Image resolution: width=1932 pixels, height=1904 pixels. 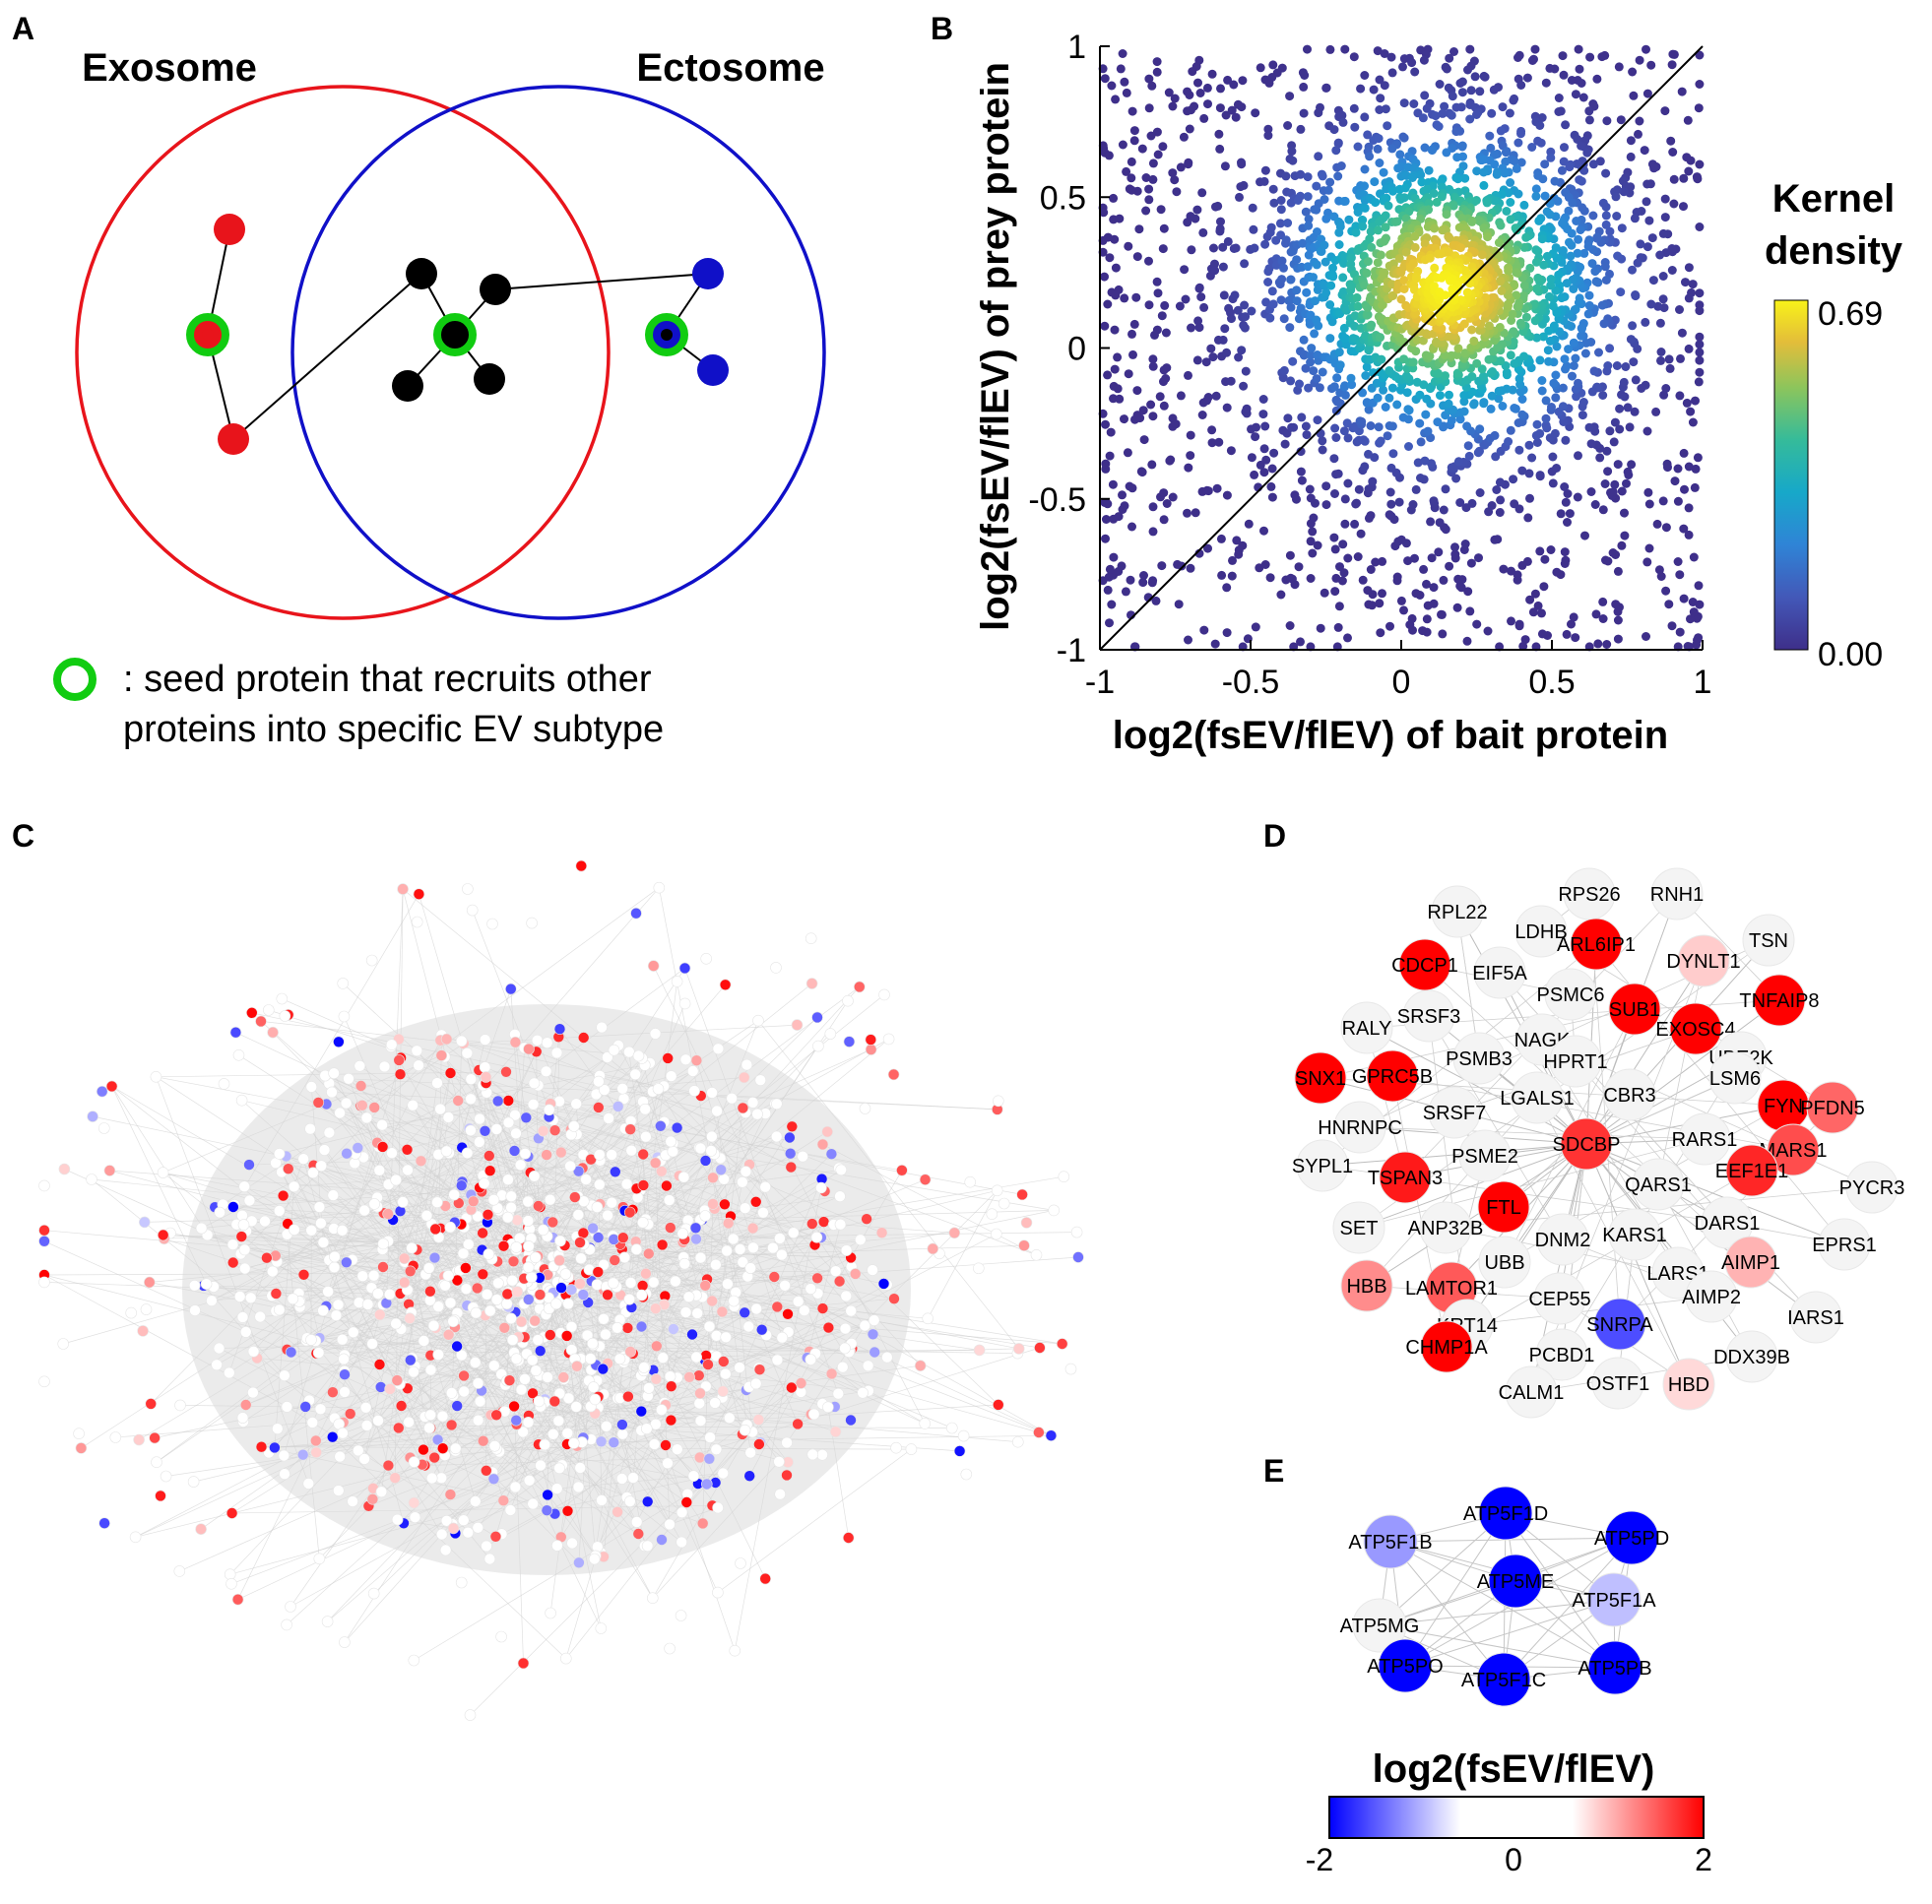 What do you see at coordinates (558, 352) in the screenshot?
I see `ectosome-circle` at bounding box center [558, 352].